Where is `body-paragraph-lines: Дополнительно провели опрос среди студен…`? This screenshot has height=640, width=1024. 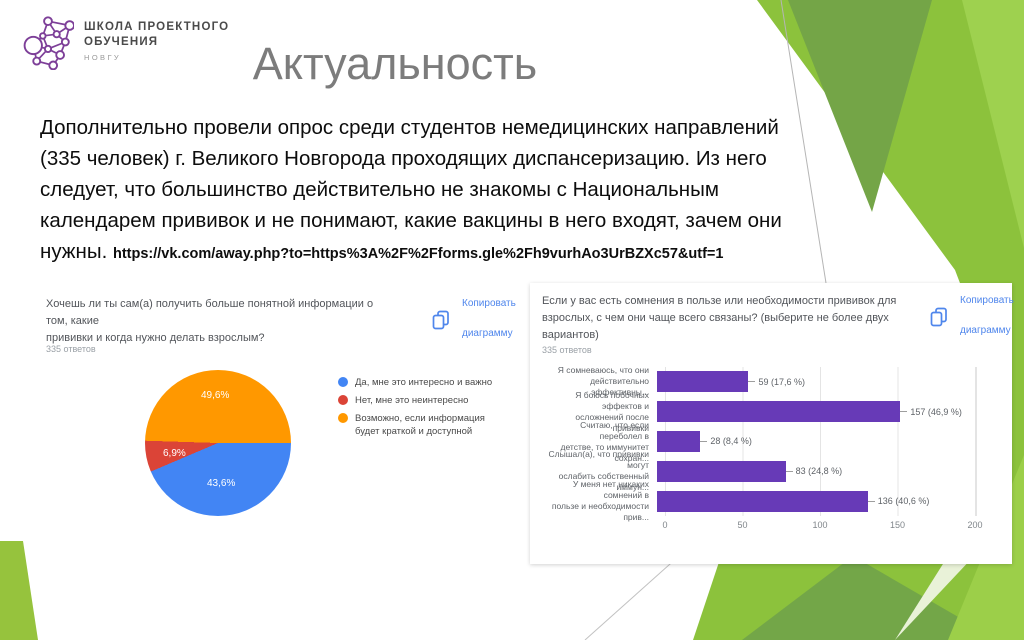
body-paragraph-lines: Дополнительно провели опрос среди студен… is located at coordinates (411, 174).